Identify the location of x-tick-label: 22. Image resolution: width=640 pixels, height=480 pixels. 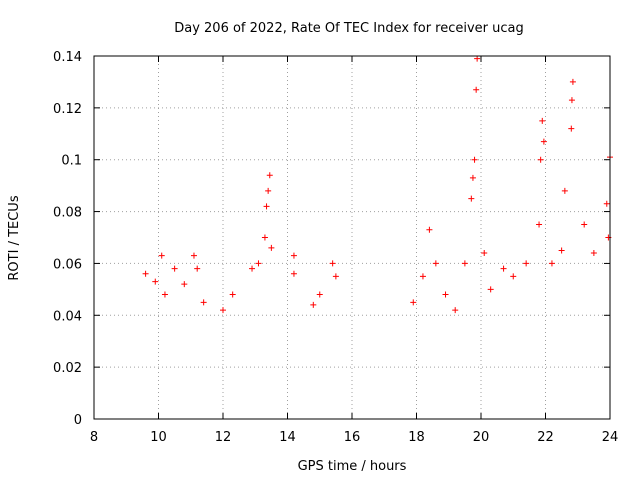
(545, 437).